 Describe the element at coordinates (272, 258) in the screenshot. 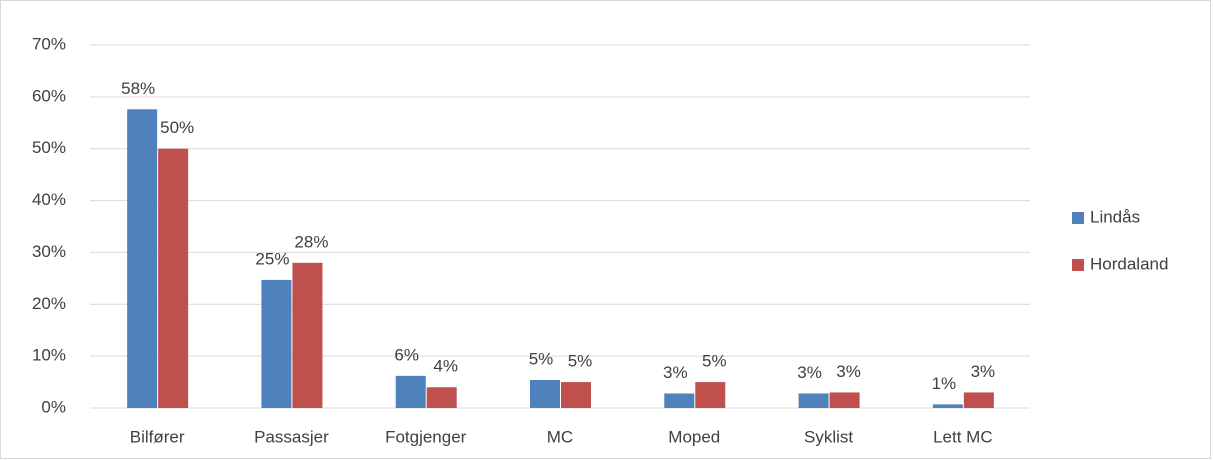

I see `data-label: 25%` at that location.